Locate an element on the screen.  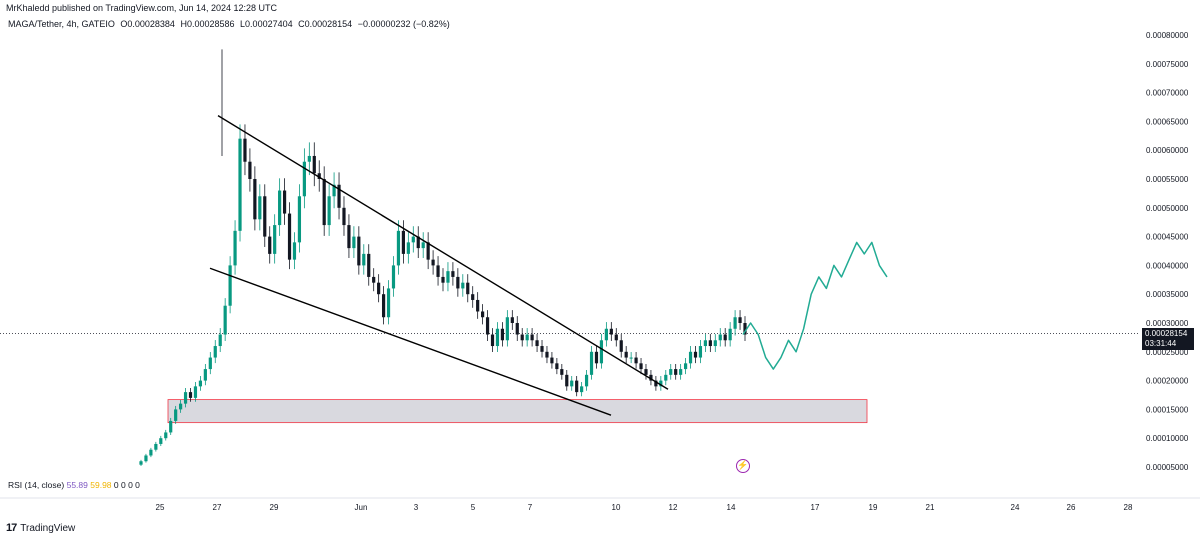
forecast-path is located at coordinates (815, 305).